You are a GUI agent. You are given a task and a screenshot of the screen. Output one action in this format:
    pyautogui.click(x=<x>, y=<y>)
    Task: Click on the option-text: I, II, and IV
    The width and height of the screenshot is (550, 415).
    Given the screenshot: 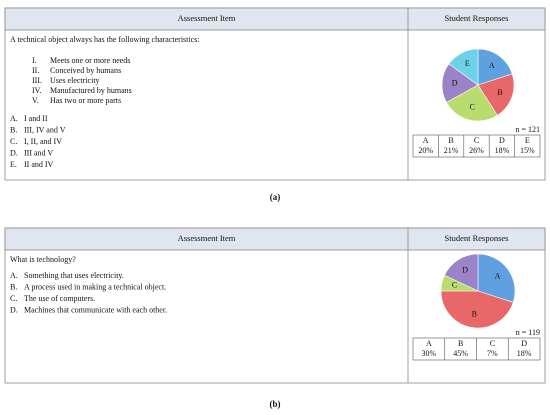 What is the action you would take?
    pyautogui.click(x=43, y=141)
    